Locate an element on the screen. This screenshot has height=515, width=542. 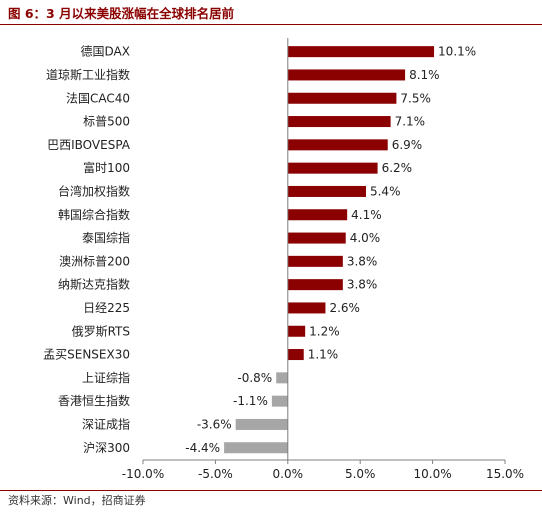
value-label: 7.5% is located at coordinates (415, 98).